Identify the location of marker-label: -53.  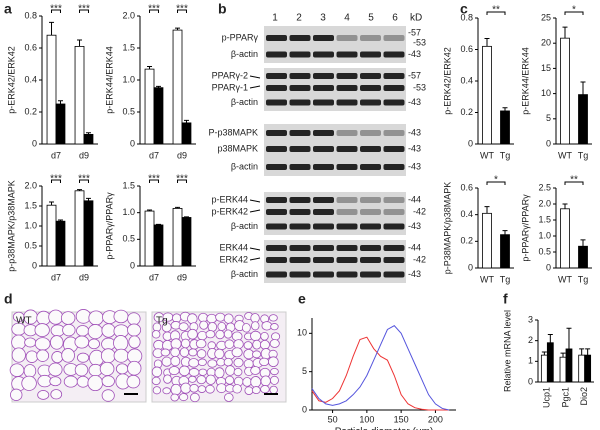
(419, 42).